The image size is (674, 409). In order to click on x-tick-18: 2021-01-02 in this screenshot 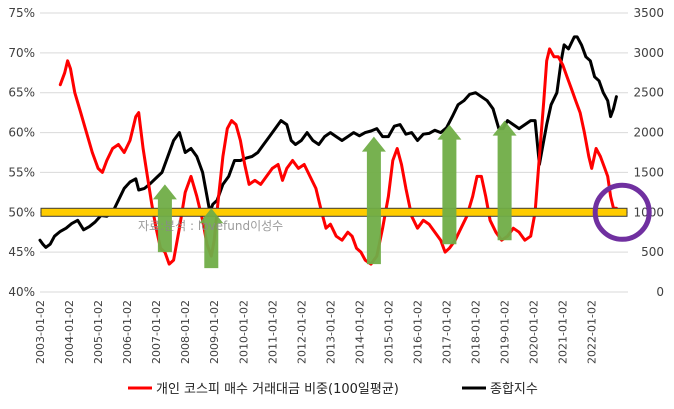, I will do `click(563, 332)`.